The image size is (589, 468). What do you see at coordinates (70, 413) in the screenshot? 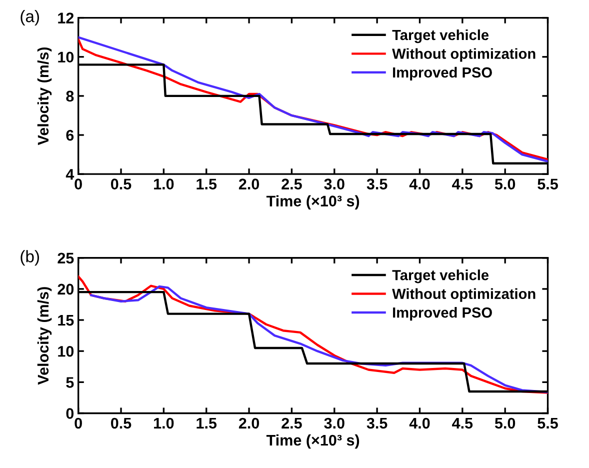
I see `y-tick-label: 0` at bounding box center [70, 413].